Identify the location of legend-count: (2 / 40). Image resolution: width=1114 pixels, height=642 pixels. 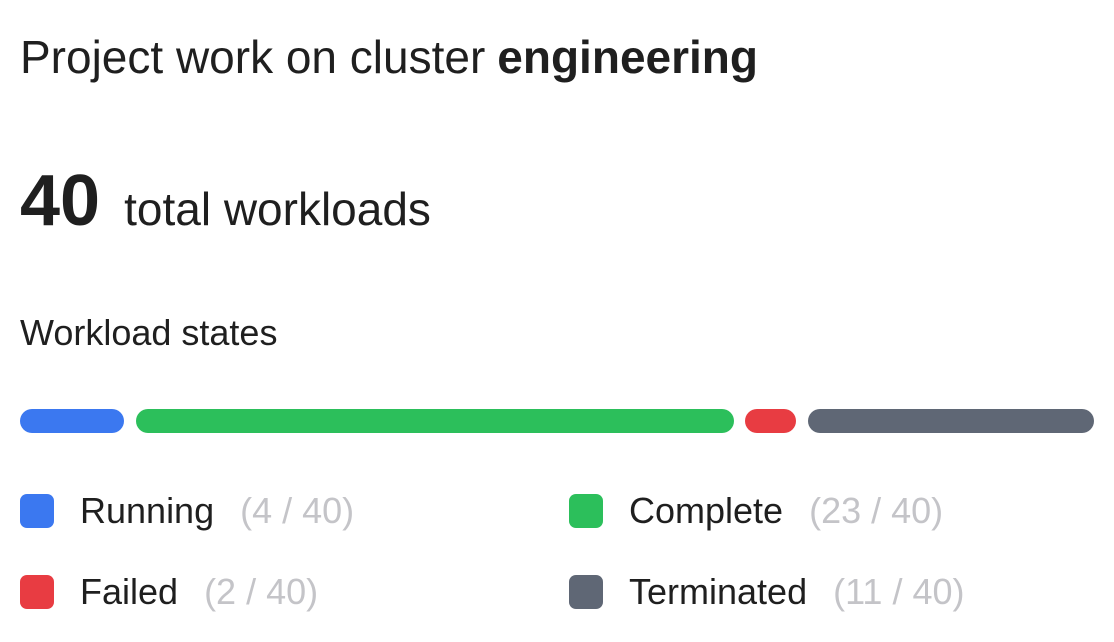
(261, 591).